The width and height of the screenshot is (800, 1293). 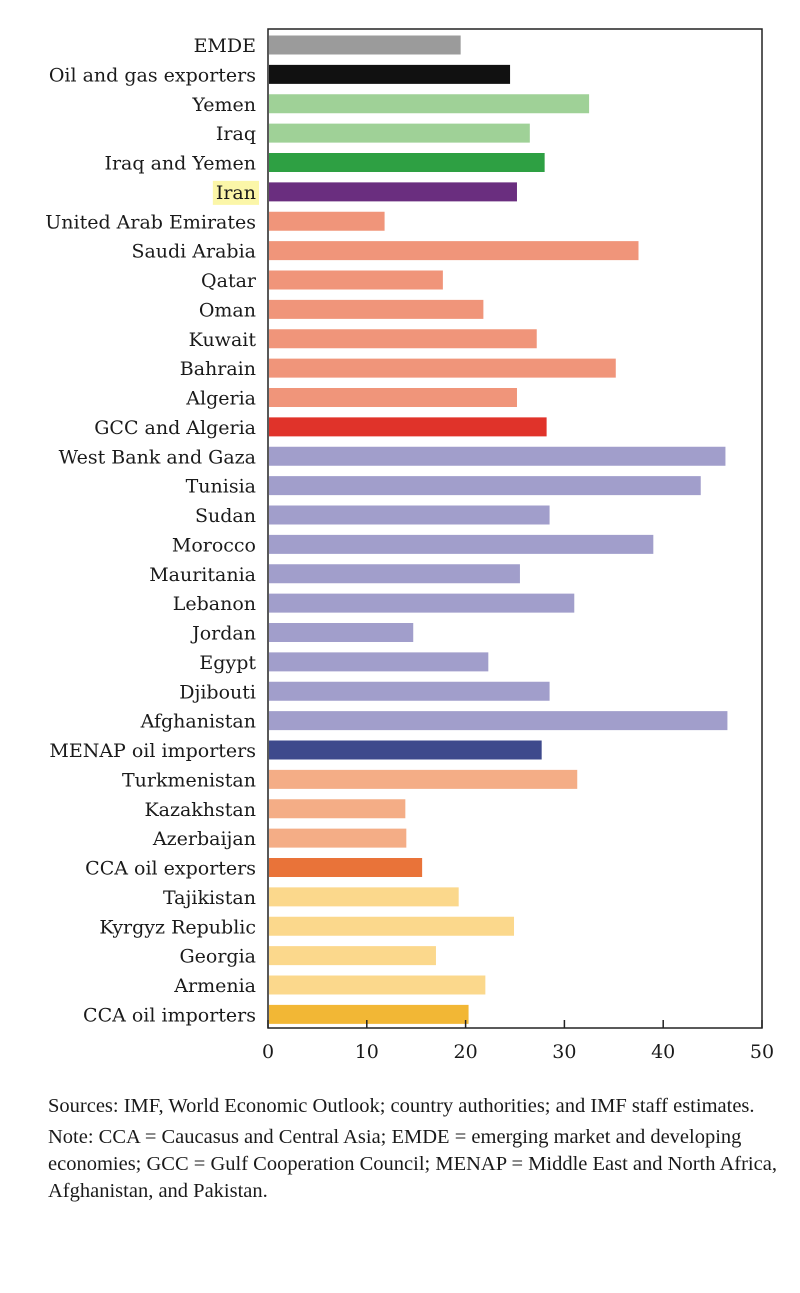 What do you see at coordinates (409, 515) in the screenshot?
I see `bar-sudan` at bounding box center [409, 515].